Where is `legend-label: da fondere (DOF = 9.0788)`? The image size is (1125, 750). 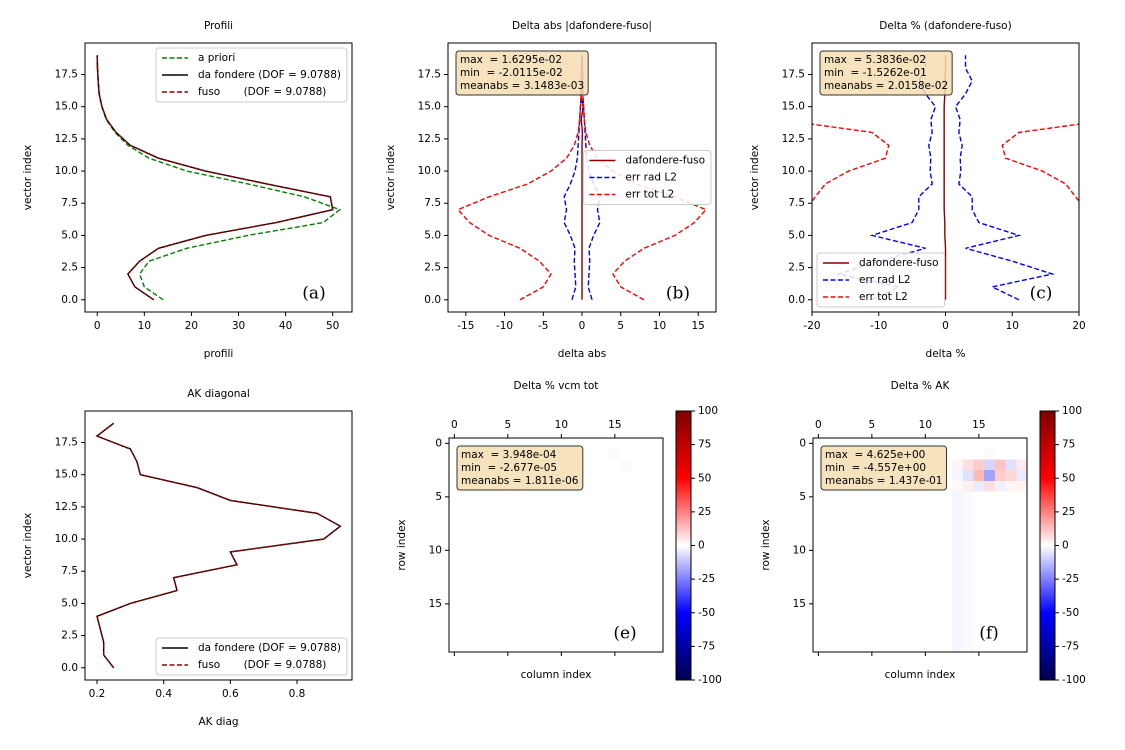 legend-label: da fondere (DOF = 9.0788) is located at coordinates (269, 648).